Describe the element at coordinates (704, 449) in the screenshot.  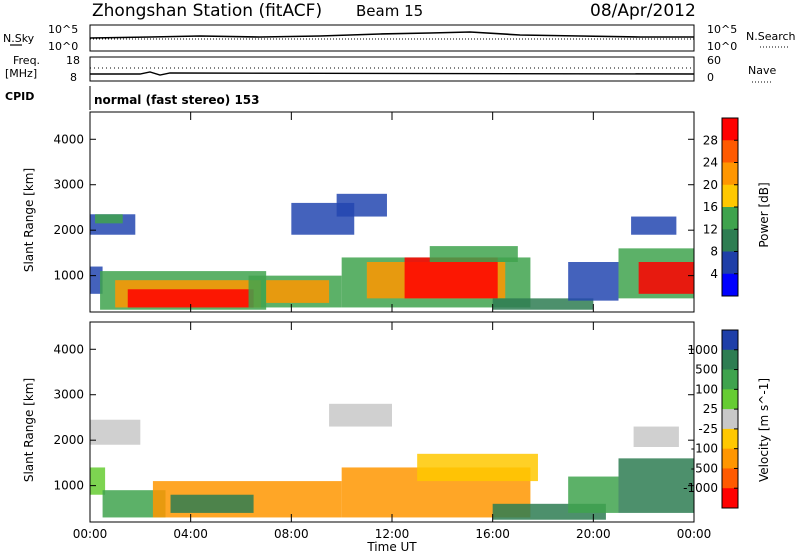
I see `colorbar-tick-label: -100` at that location.